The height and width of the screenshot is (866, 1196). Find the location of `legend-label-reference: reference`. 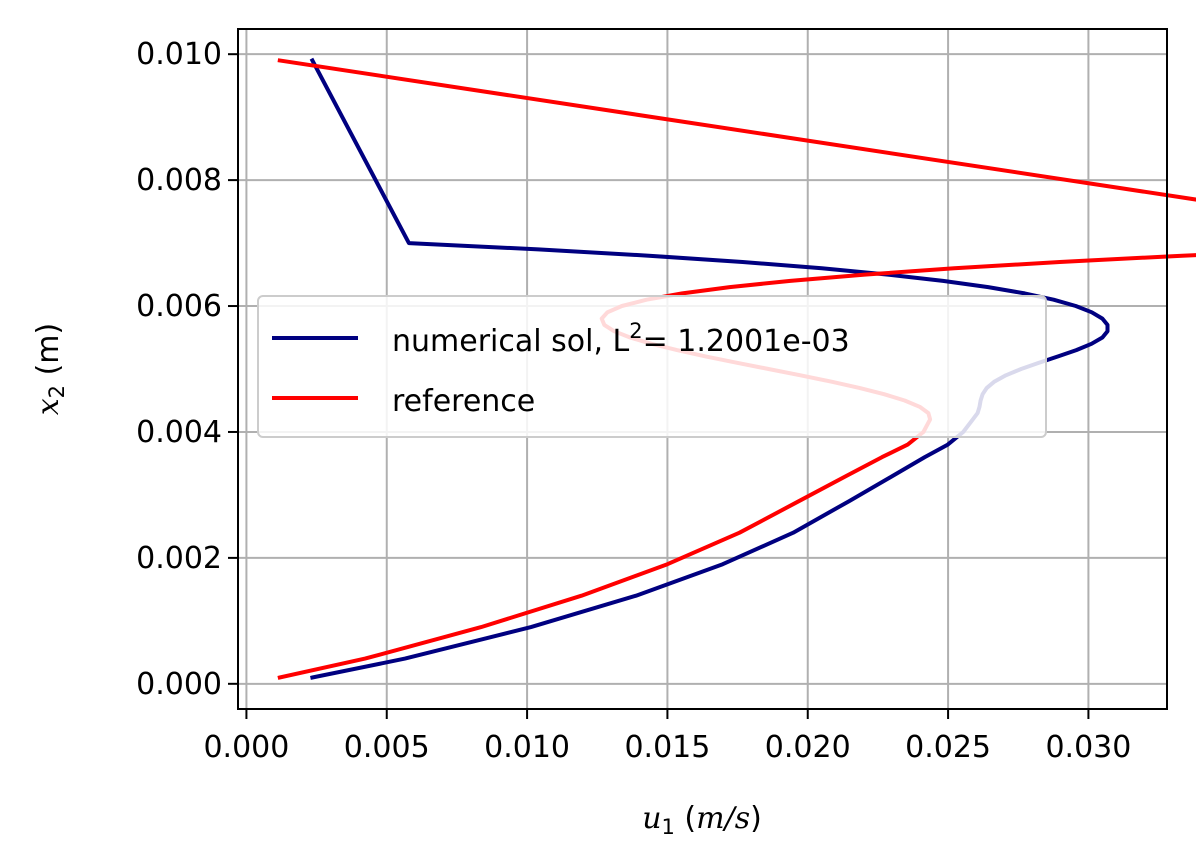

legend-label-reference: reference is located at coordinates (463, 401).